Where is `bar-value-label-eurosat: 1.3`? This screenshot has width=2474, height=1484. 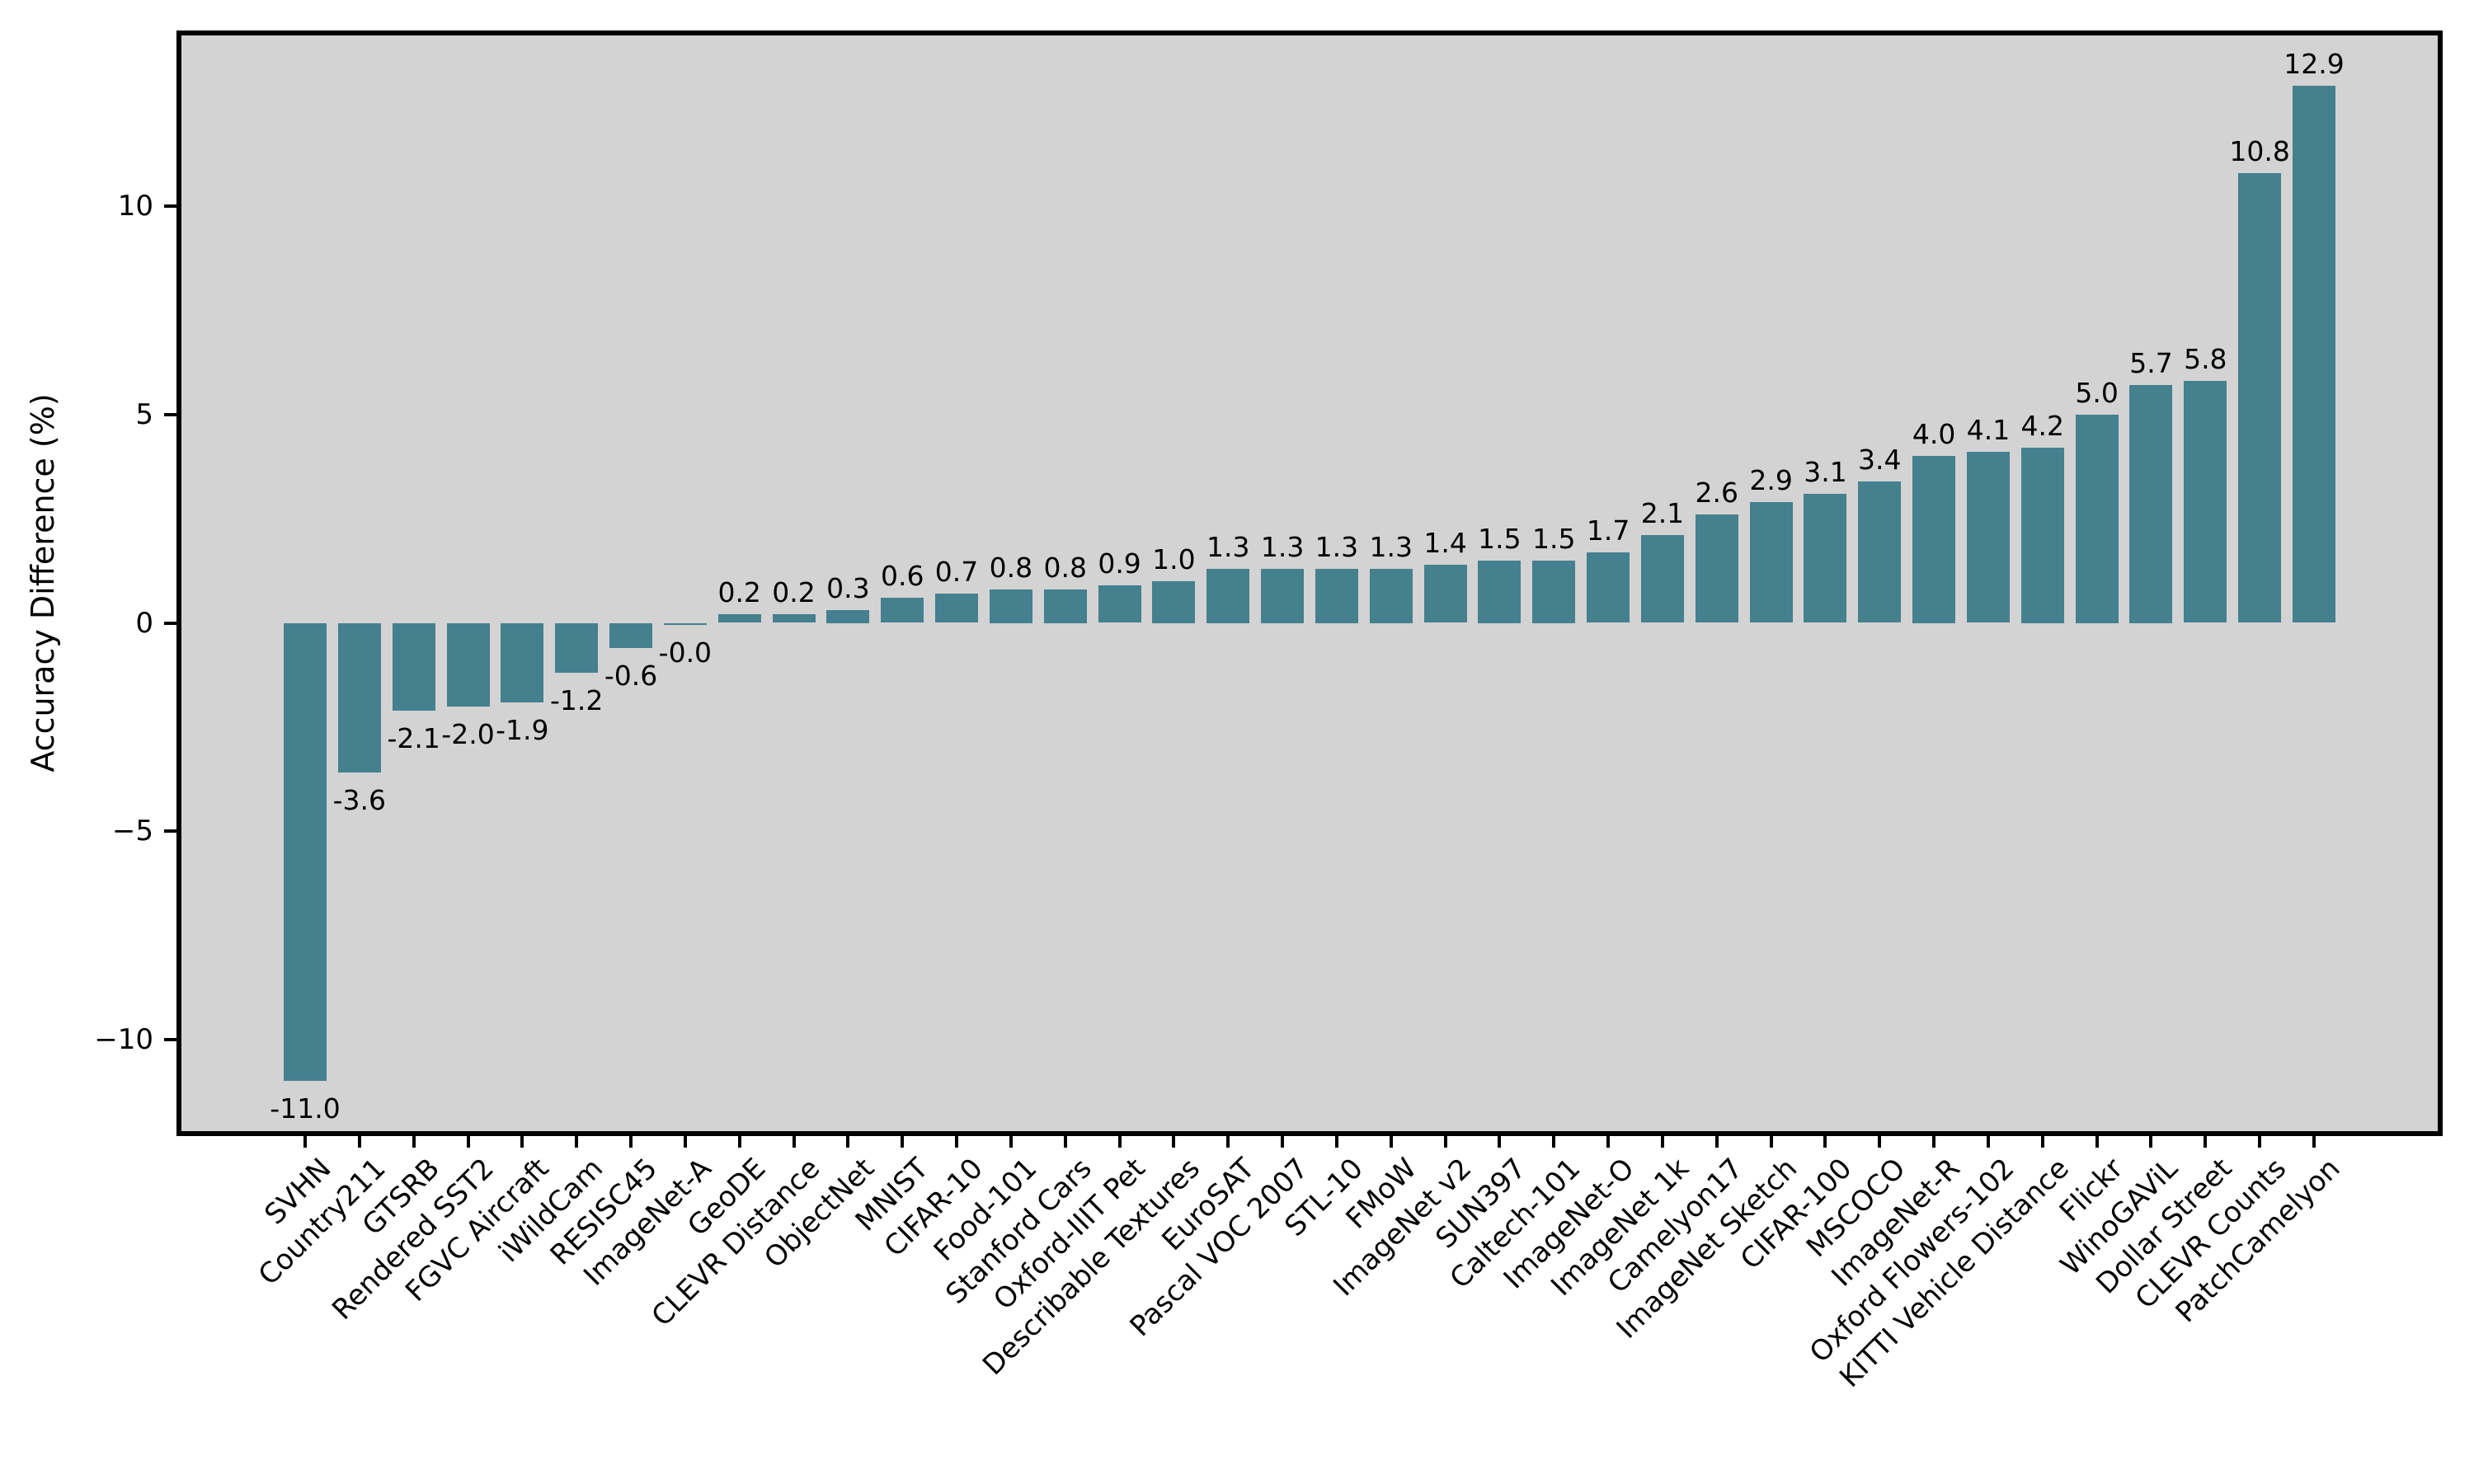
bar-value-label-eurosat: 1.3 is located at coordinates (1228, 546).